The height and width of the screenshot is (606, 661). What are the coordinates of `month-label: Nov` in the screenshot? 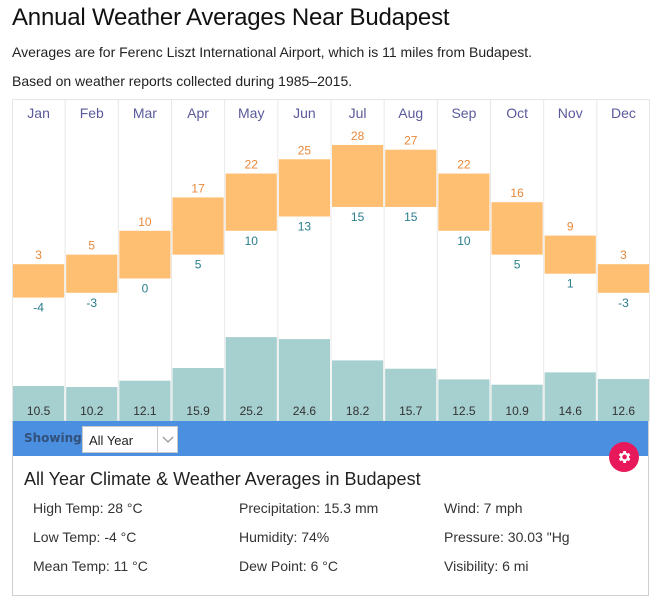 It's located at (570, 113).